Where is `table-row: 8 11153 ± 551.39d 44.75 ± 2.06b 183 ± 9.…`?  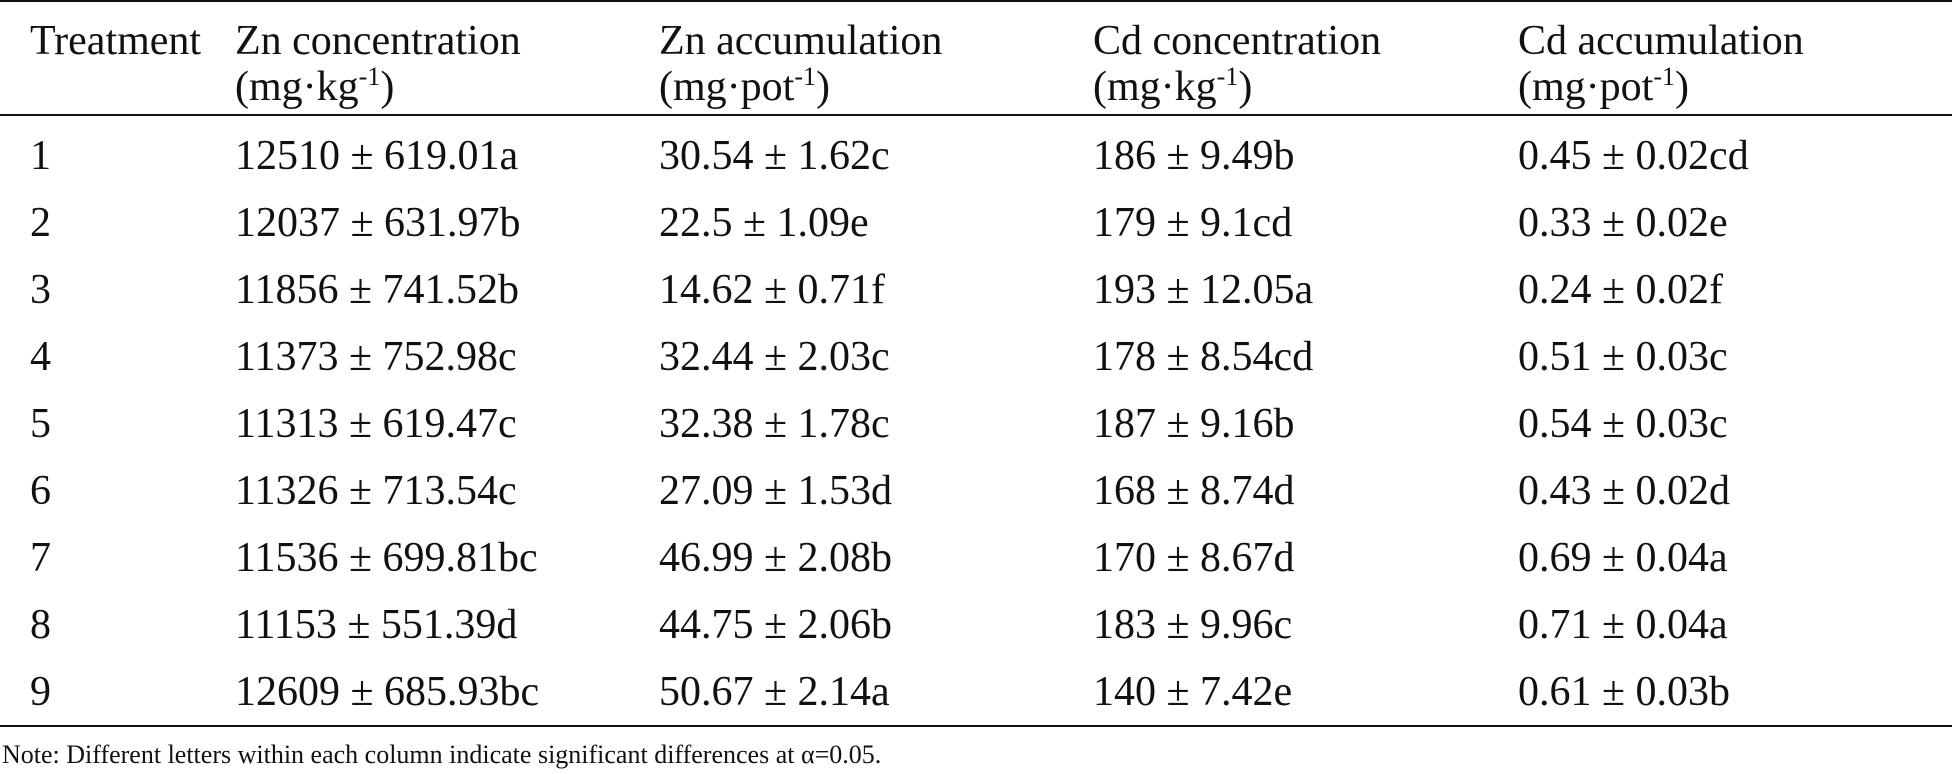
table-row: 8 11153 ± 551.39d 44.75 ± 2.06b 183 ± 9.… is located at coordinates (976, 624).